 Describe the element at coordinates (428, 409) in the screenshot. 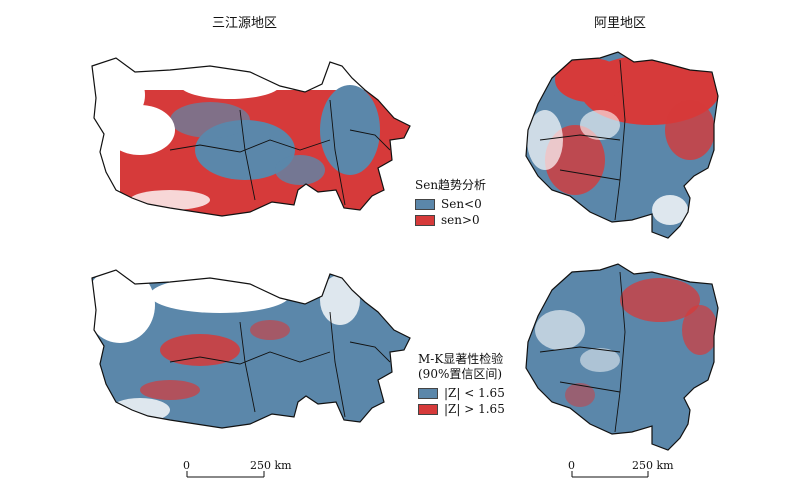

I see `legend-swatch-mk-red` at that location.